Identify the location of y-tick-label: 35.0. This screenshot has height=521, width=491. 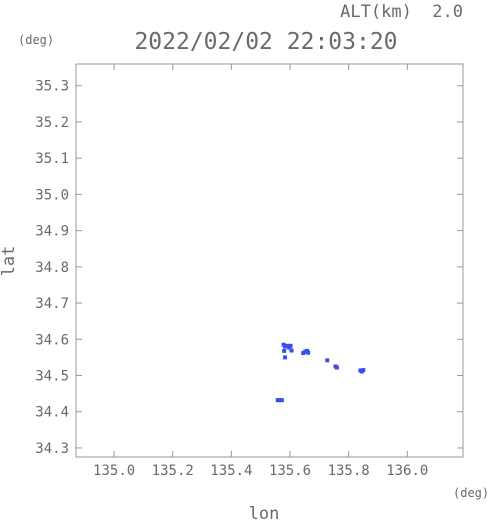
(52, 195).